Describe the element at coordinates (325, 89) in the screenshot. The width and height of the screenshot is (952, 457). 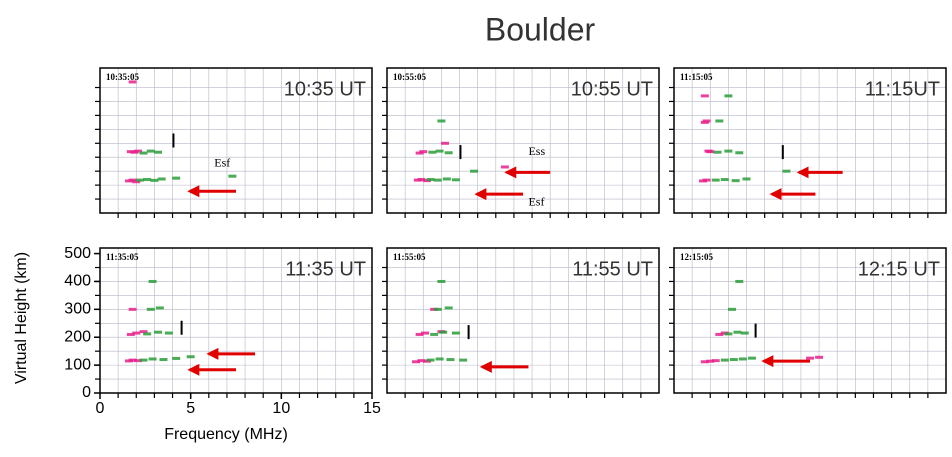
I see `panel-title: 10:35 UT` at that location.